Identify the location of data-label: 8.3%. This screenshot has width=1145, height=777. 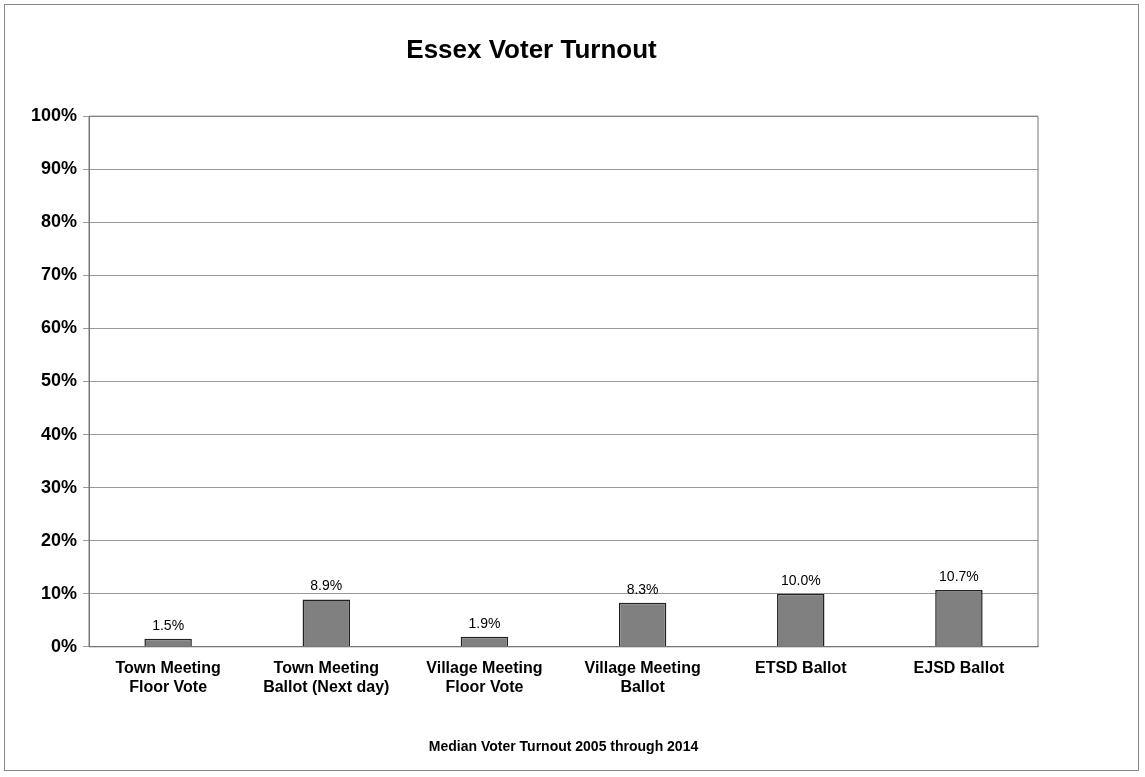
(642, 588).